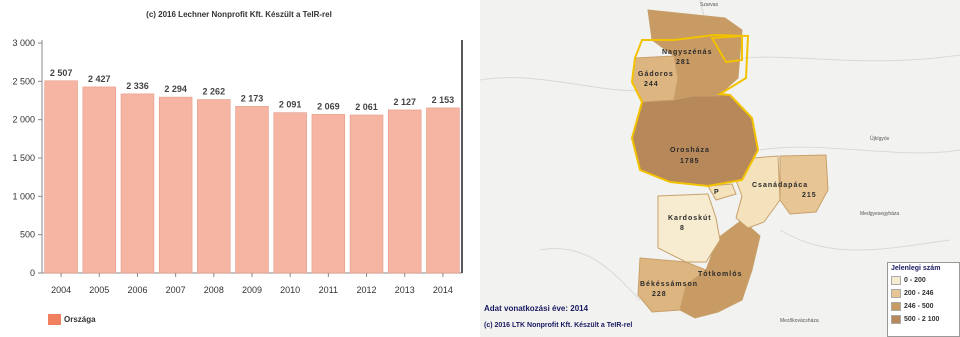 The image size is (960, 337). What do you see at coordinates (367, 290) in the screenshot?
I see `x-tick-label: 2012` at bounding box center [367, 290].